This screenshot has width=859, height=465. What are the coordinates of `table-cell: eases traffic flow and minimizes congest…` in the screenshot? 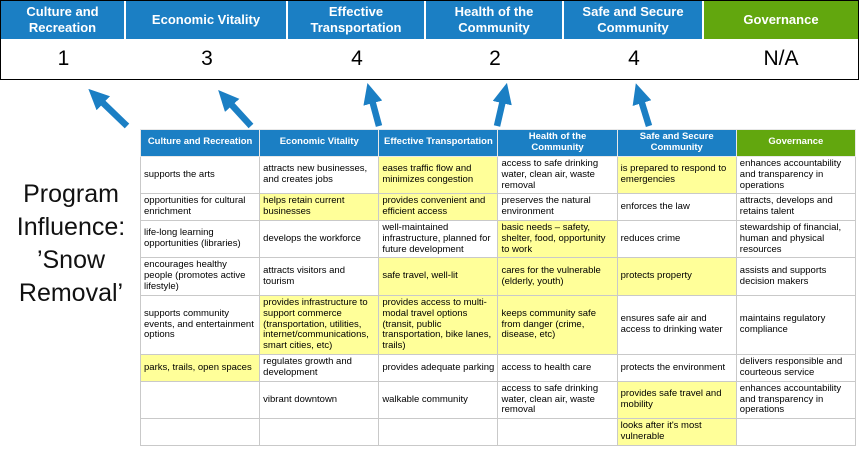 It's located at (438, 175).